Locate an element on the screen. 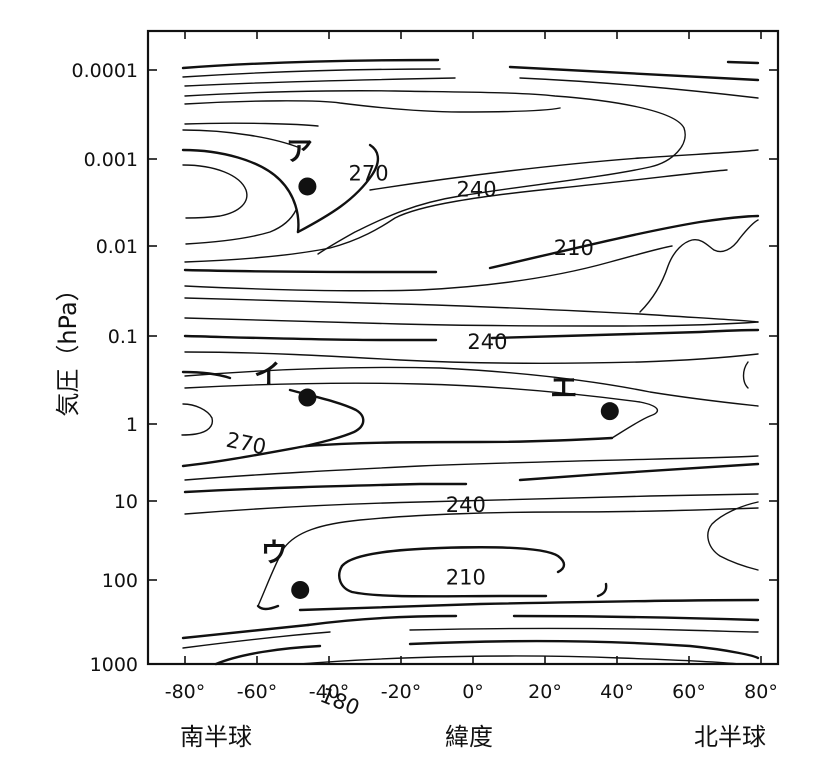 The height and width of the screenshot is (767, 827). marker-label: ウ is located at coordinates (274, 553).